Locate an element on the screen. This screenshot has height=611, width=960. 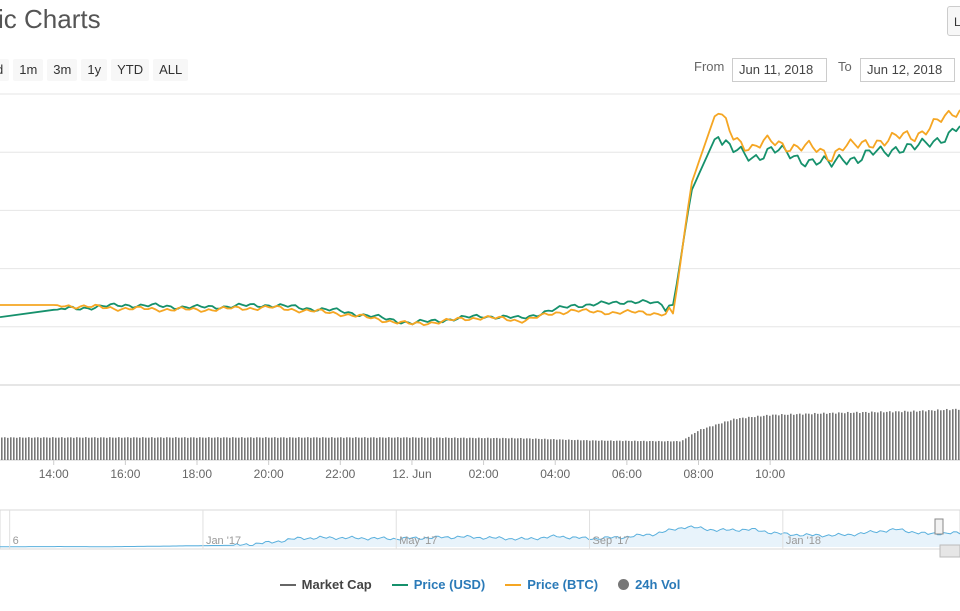
legend-item-market-cap: Market Cap is located at coordinates (325, 584).